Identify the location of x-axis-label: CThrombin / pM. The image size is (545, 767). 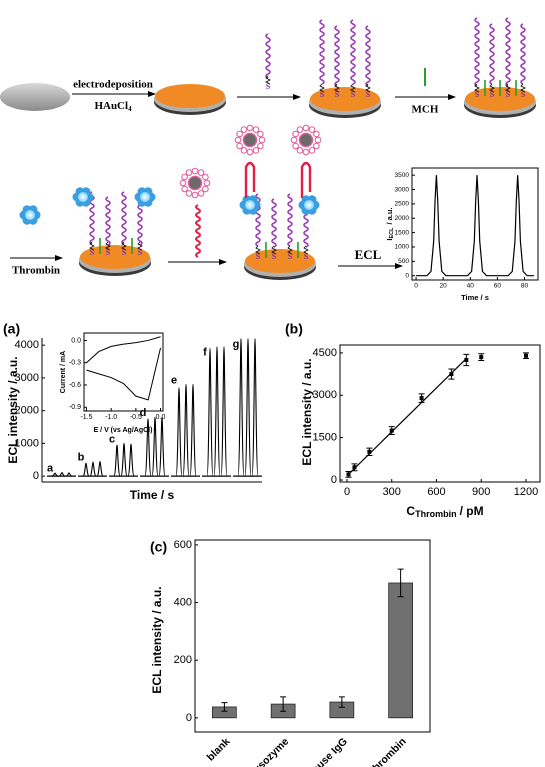
(444, 511).